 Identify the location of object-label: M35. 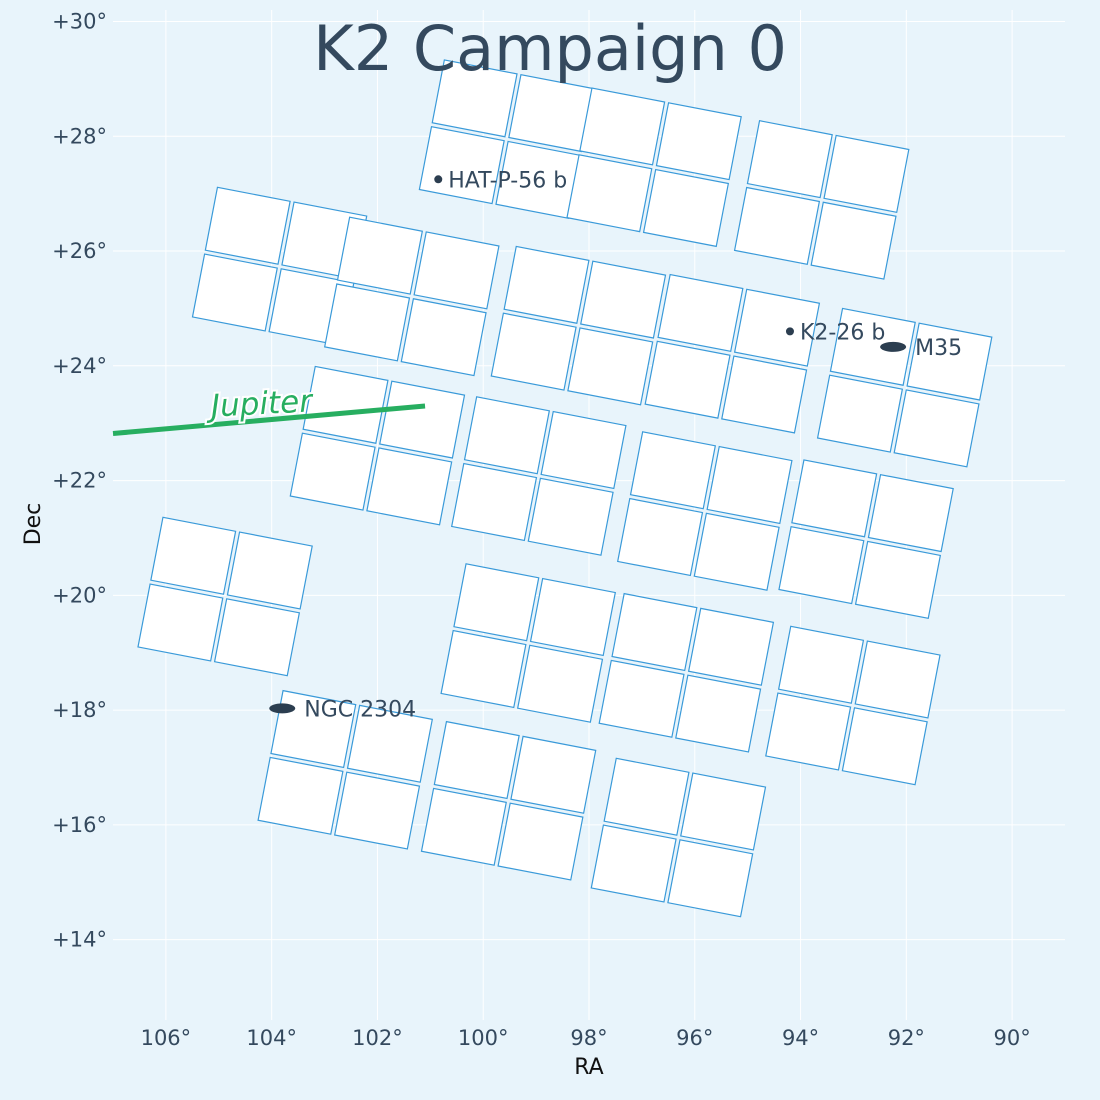
(938, 348).